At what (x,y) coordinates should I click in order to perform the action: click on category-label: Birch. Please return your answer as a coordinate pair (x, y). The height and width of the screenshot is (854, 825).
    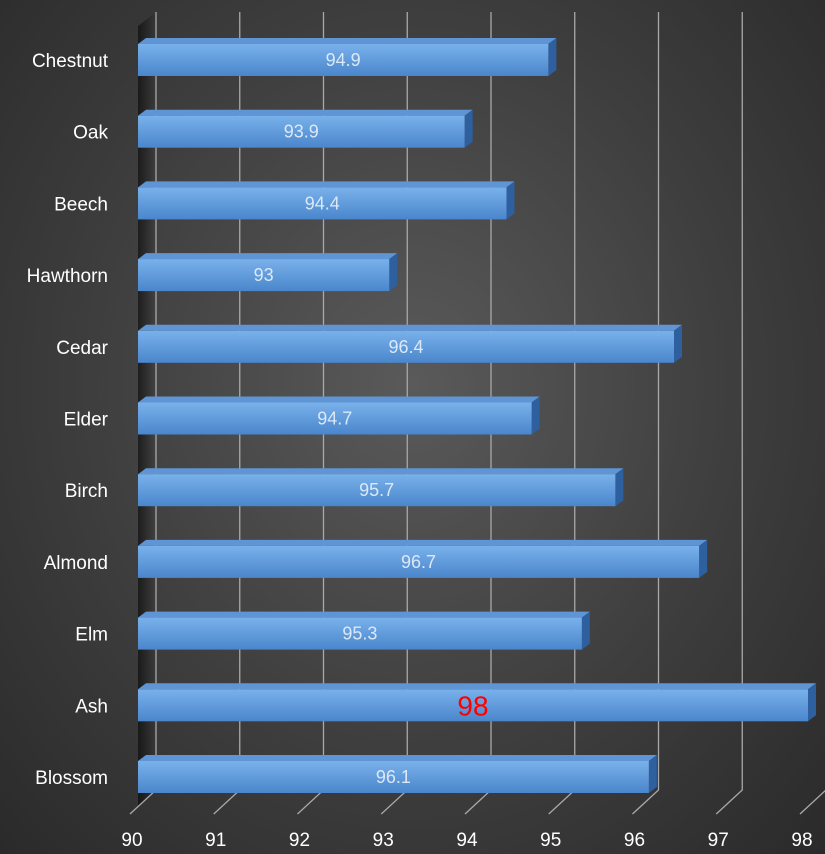
    Looking at the image, I should click on (86, 491).